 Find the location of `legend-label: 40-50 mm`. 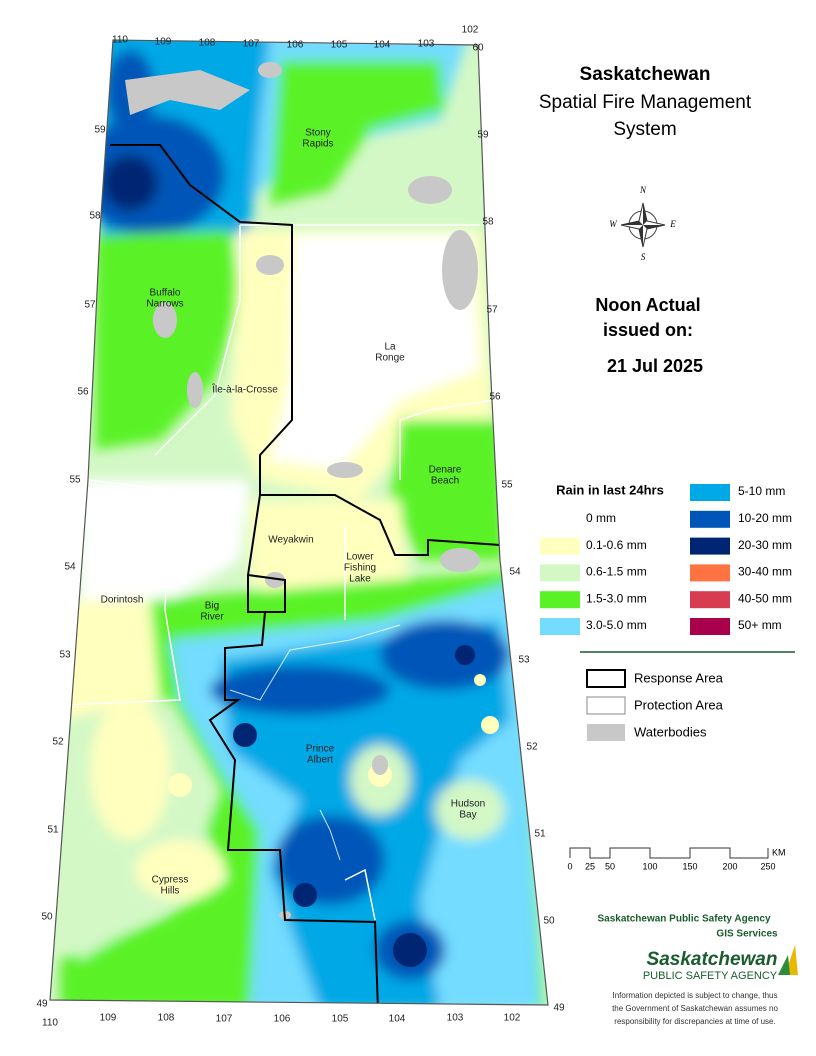

legend-label: 40-50 mm is located at coordinates (765, 598).